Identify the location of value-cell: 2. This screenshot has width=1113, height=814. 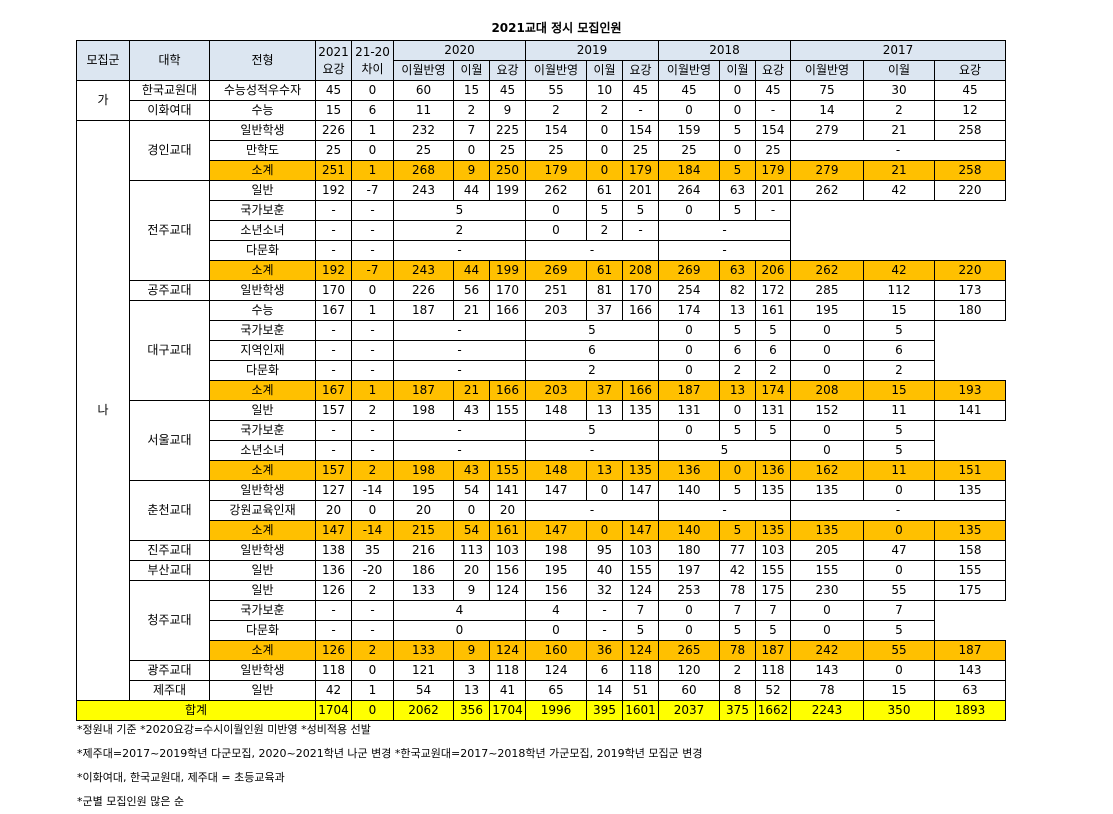
(899, 370).